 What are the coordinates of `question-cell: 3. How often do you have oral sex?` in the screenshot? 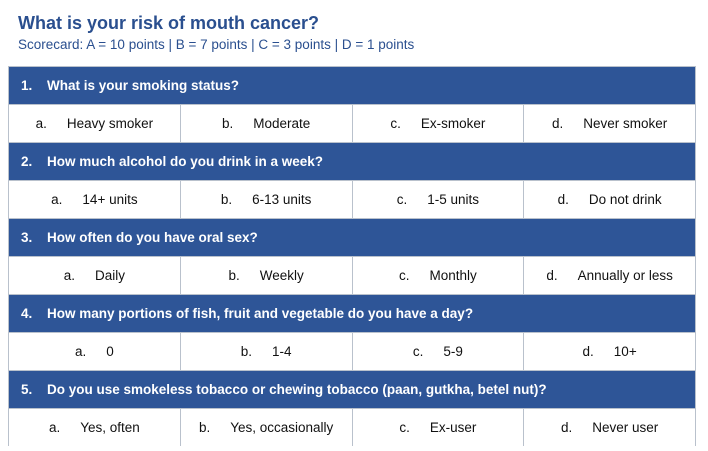 It's located at (352, 237).